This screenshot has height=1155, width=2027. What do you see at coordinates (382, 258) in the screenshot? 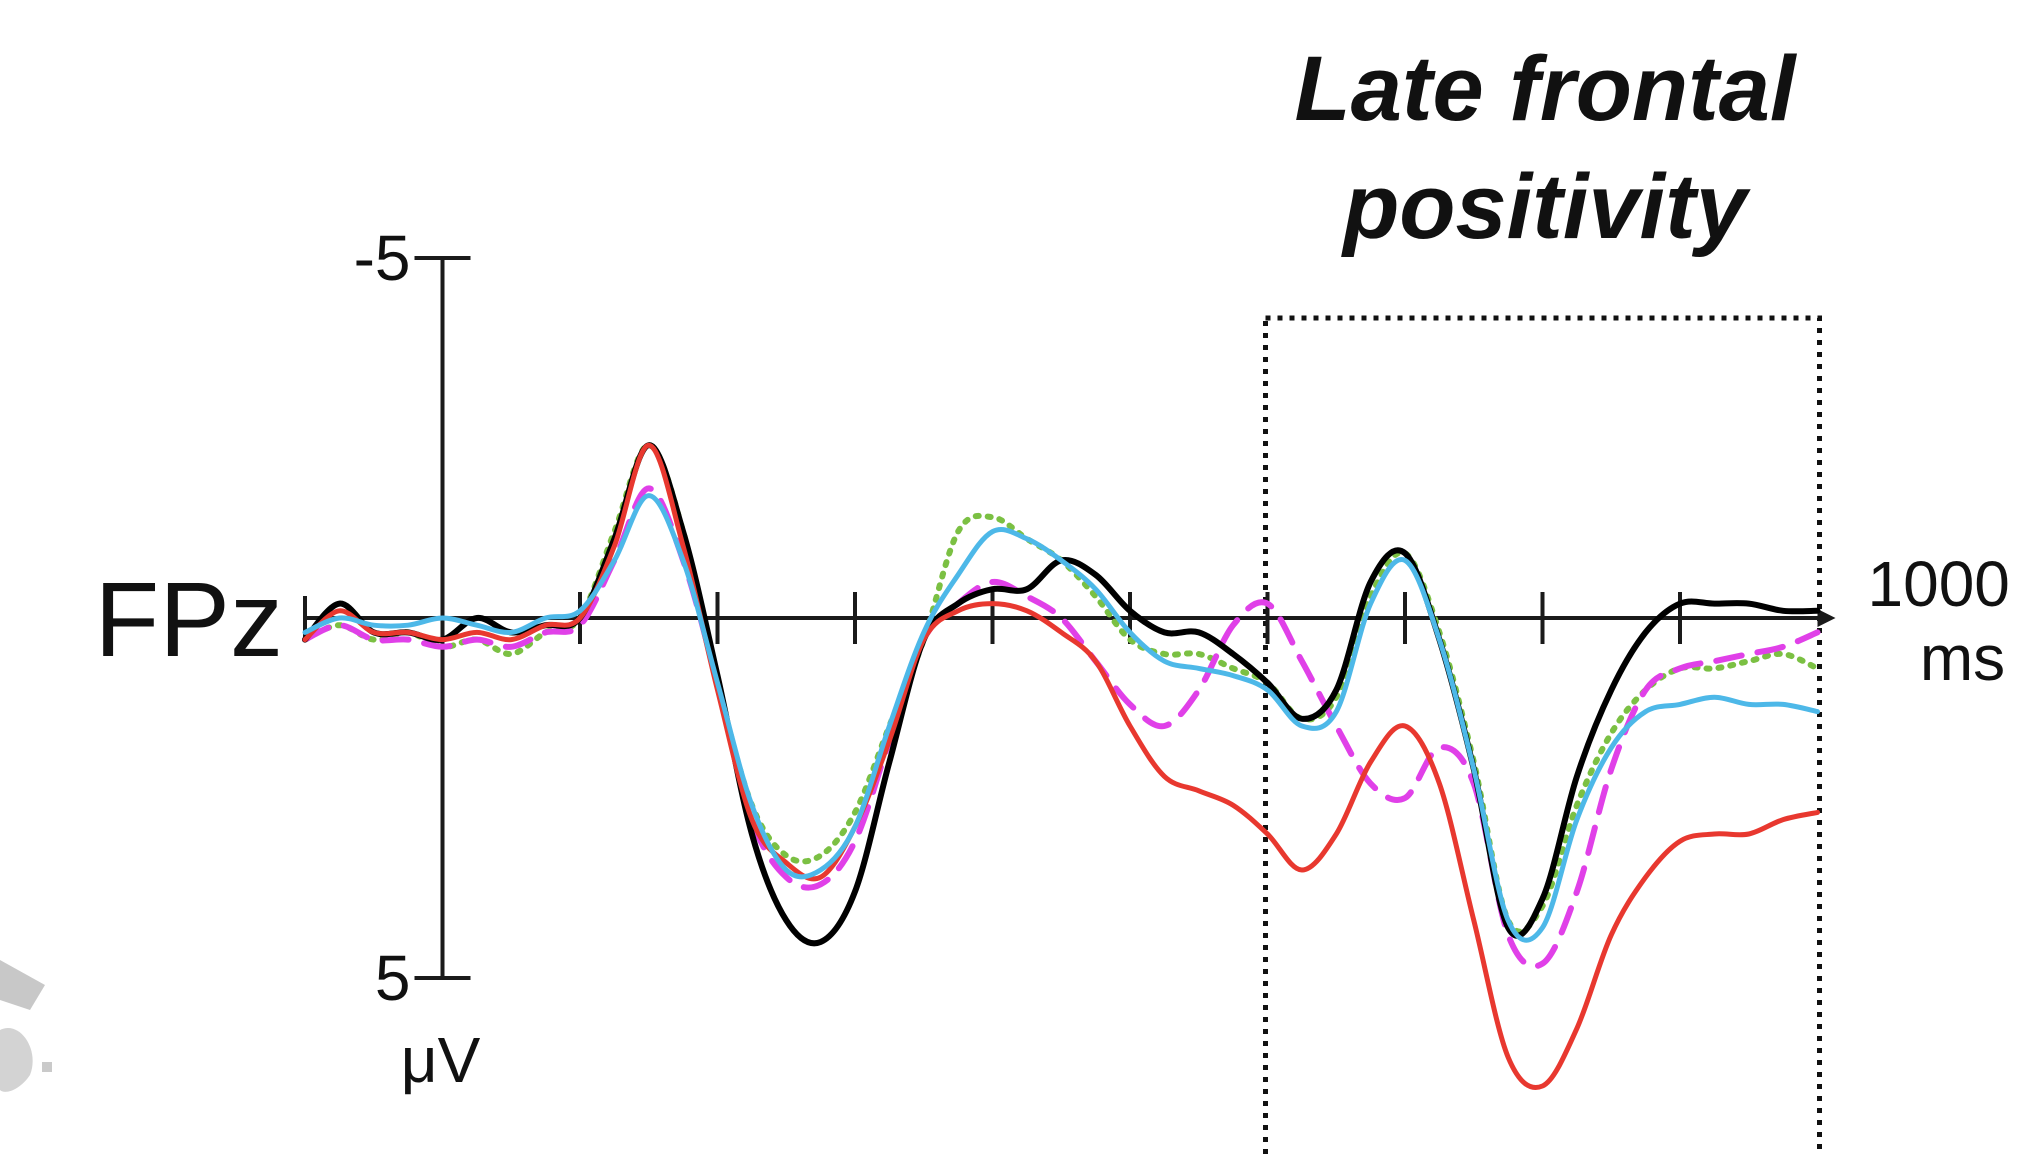
I see `y-tick-label-top: -5` at bounding box center [382, 258].